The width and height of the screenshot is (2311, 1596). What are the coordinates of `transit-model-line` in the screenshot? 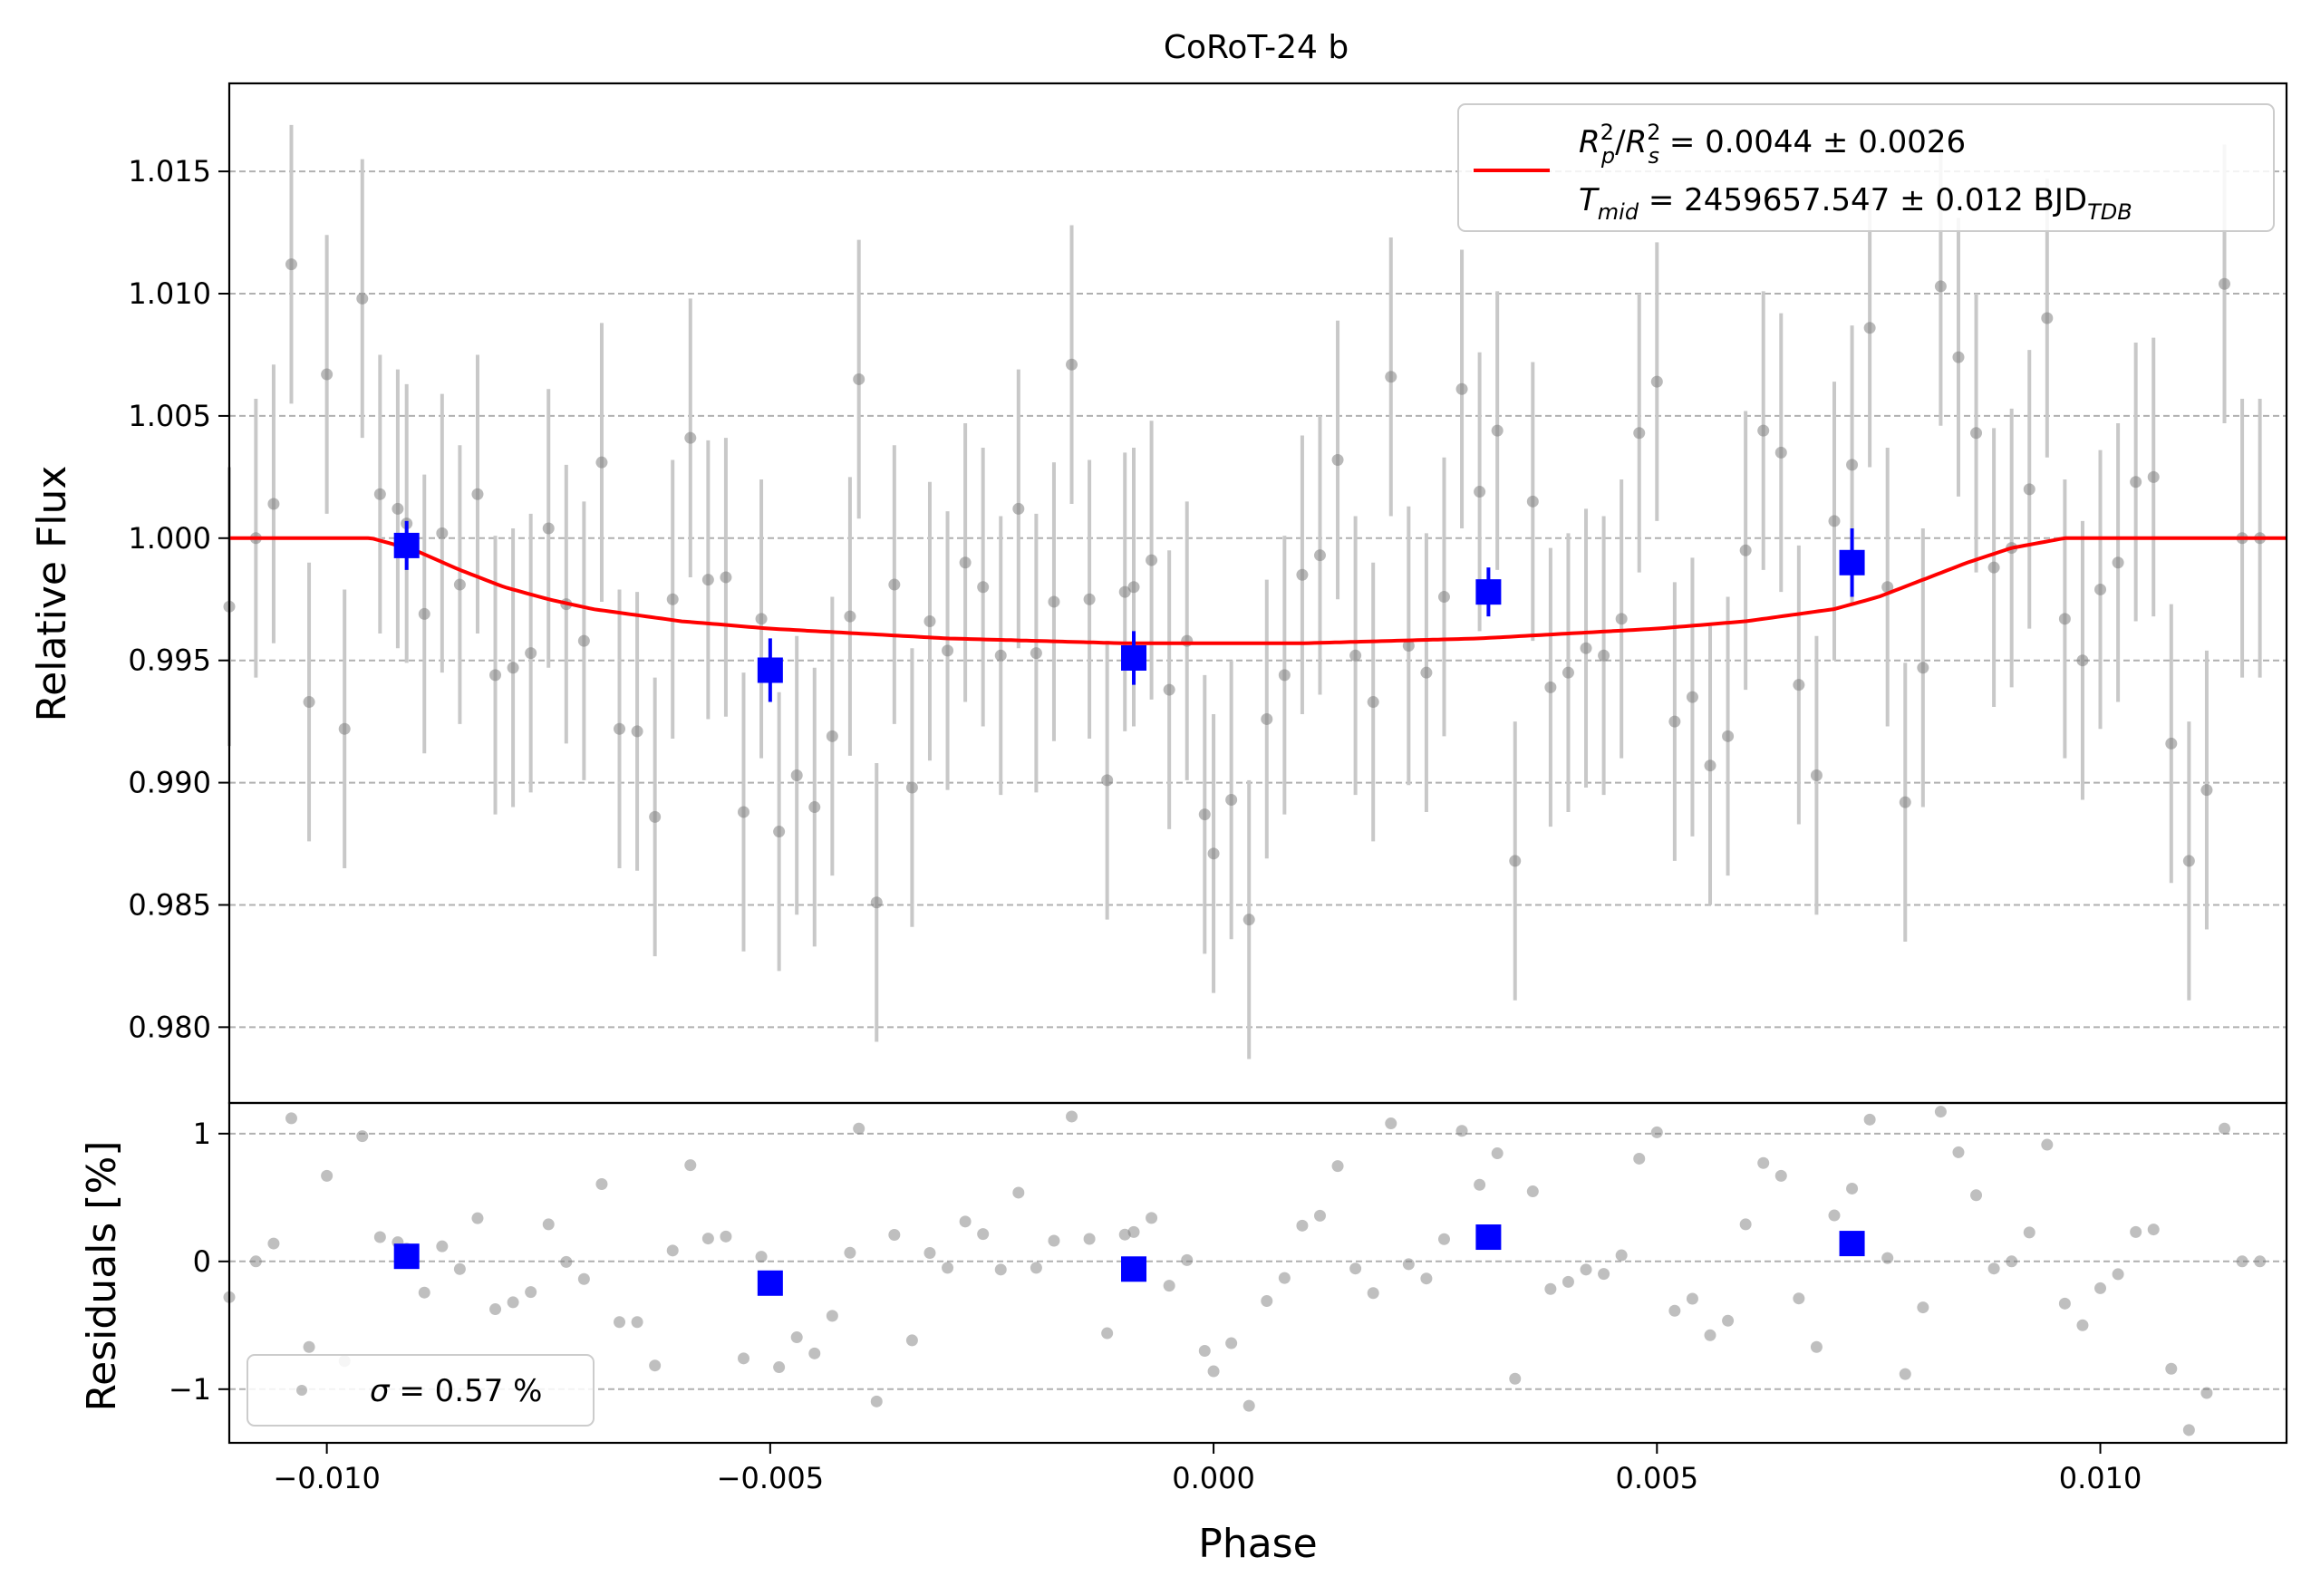 It's located at (1258, 590).